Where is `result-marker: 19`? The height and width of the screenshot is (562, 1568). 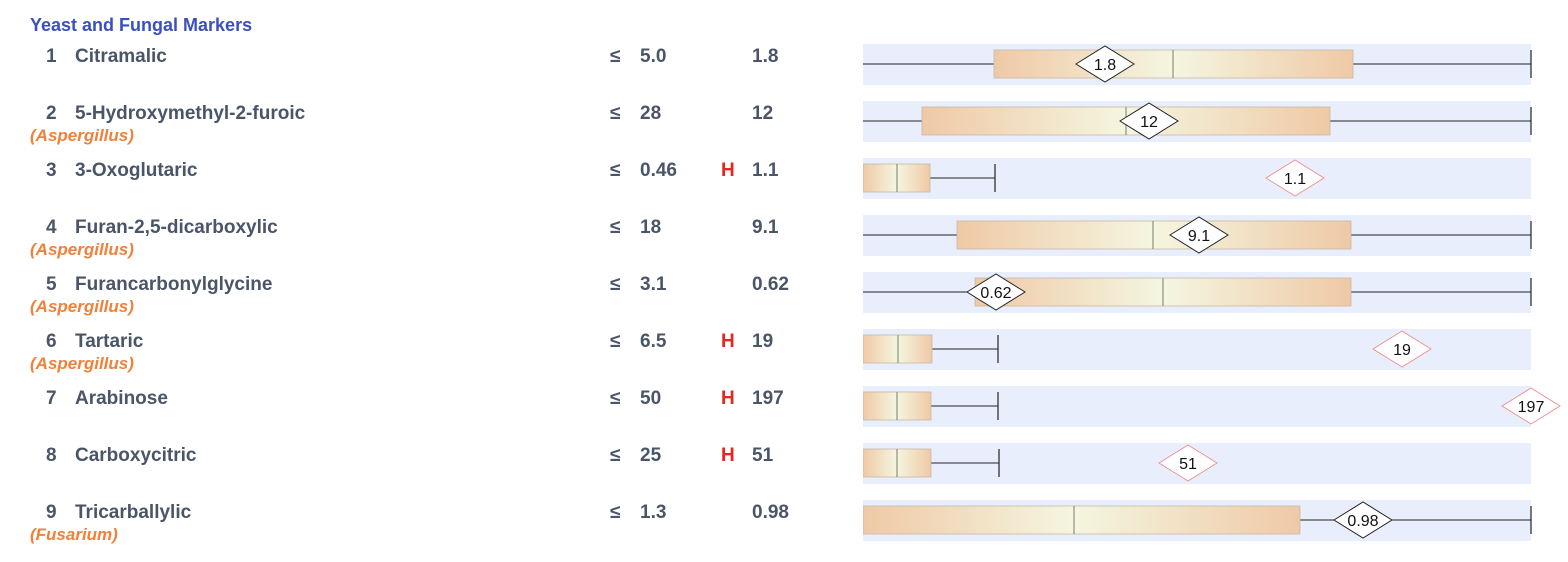 result-marker: 19 is located at coordinates (1402, 349).